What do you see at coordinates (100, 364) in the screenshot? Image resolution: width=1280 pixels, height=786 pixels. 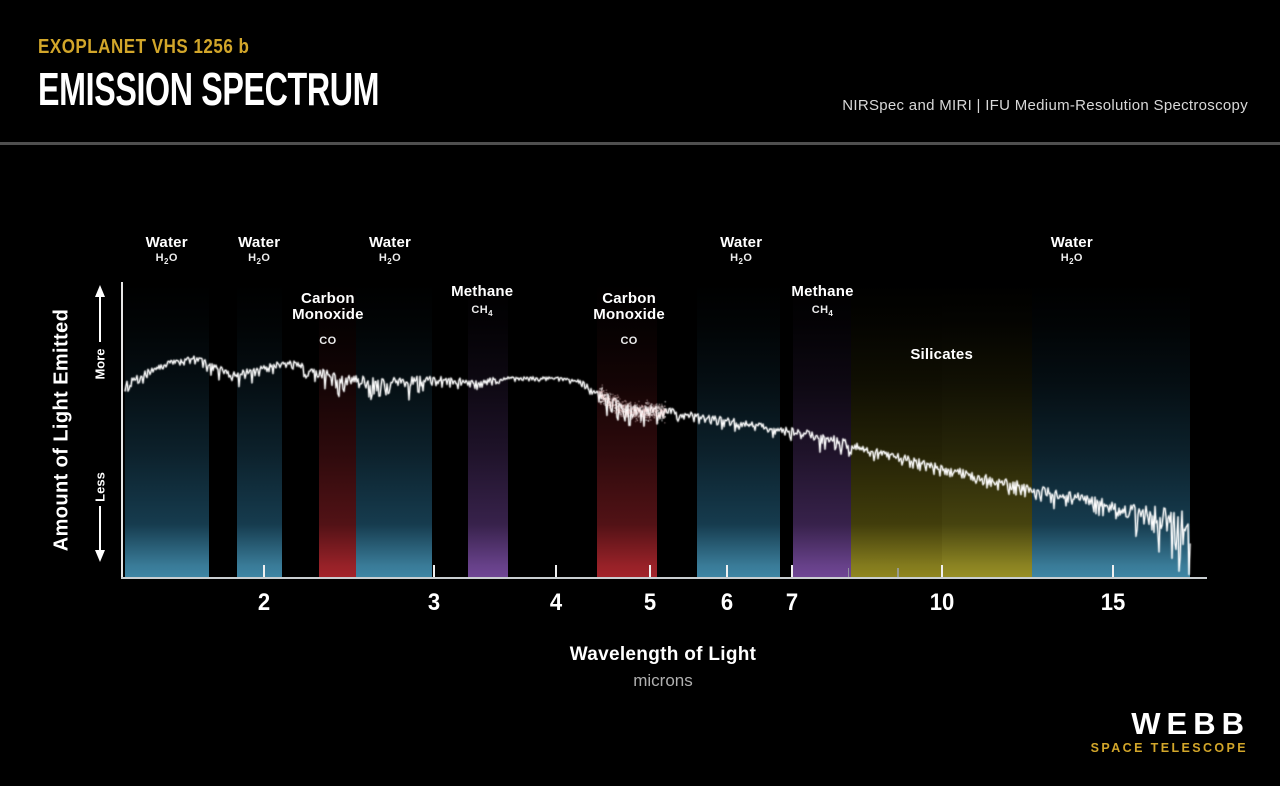 I see `y-axis-more-label: More` at bounding box center [100, 364].